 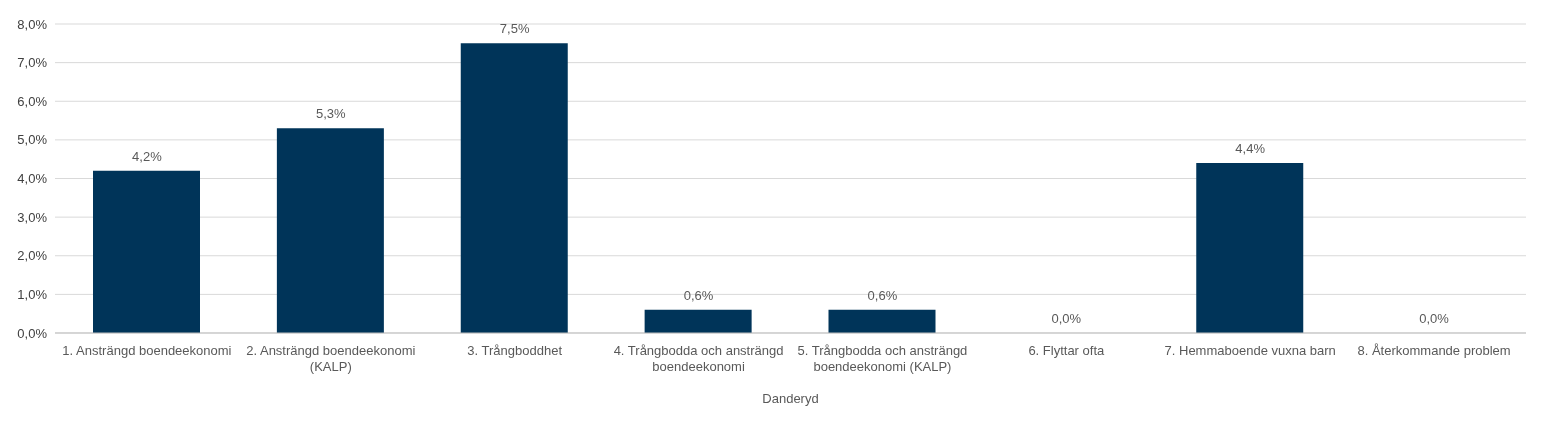 I want to click on y-tick-label: 8,0%, so click(x=32, y=24).